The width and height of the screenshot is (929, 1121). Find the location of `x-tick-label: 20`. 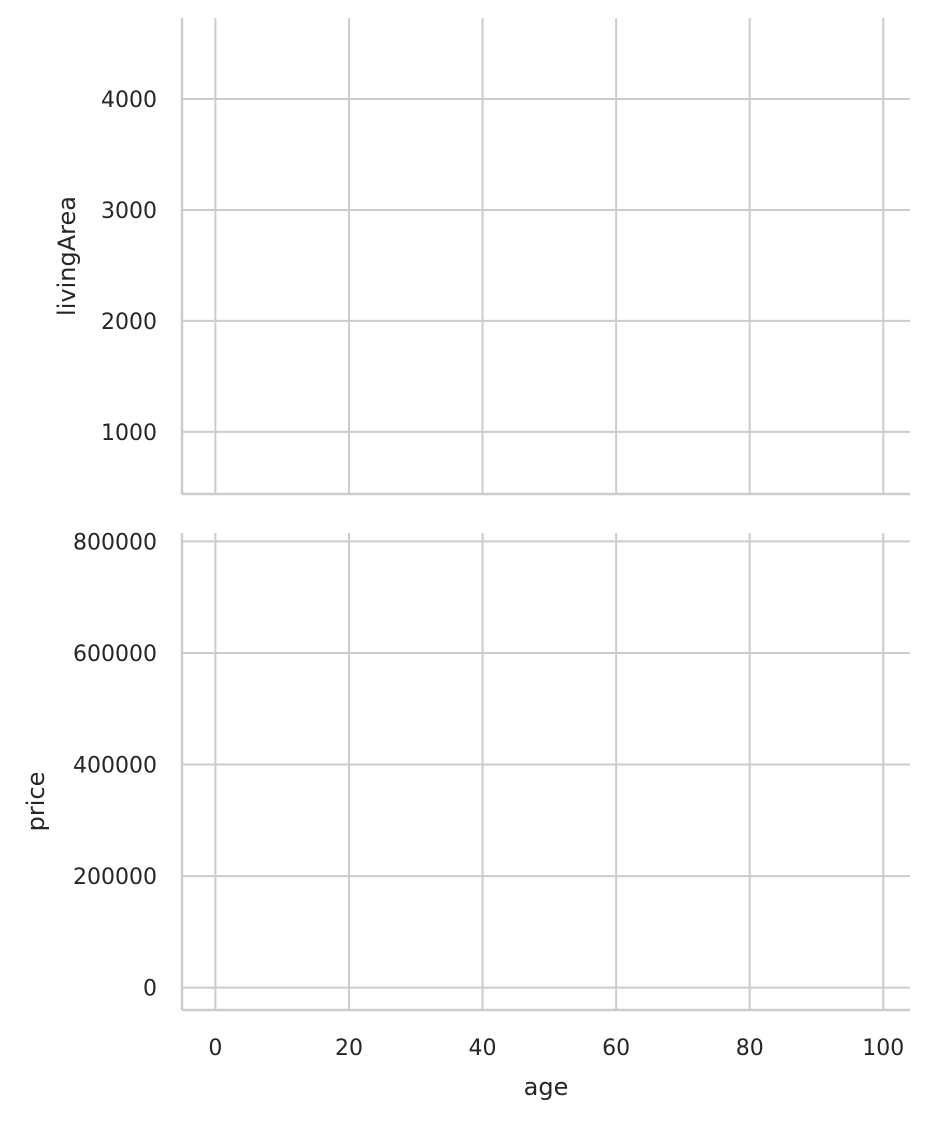

x-tick-label: 20 is located at coordinates (349, 1048).